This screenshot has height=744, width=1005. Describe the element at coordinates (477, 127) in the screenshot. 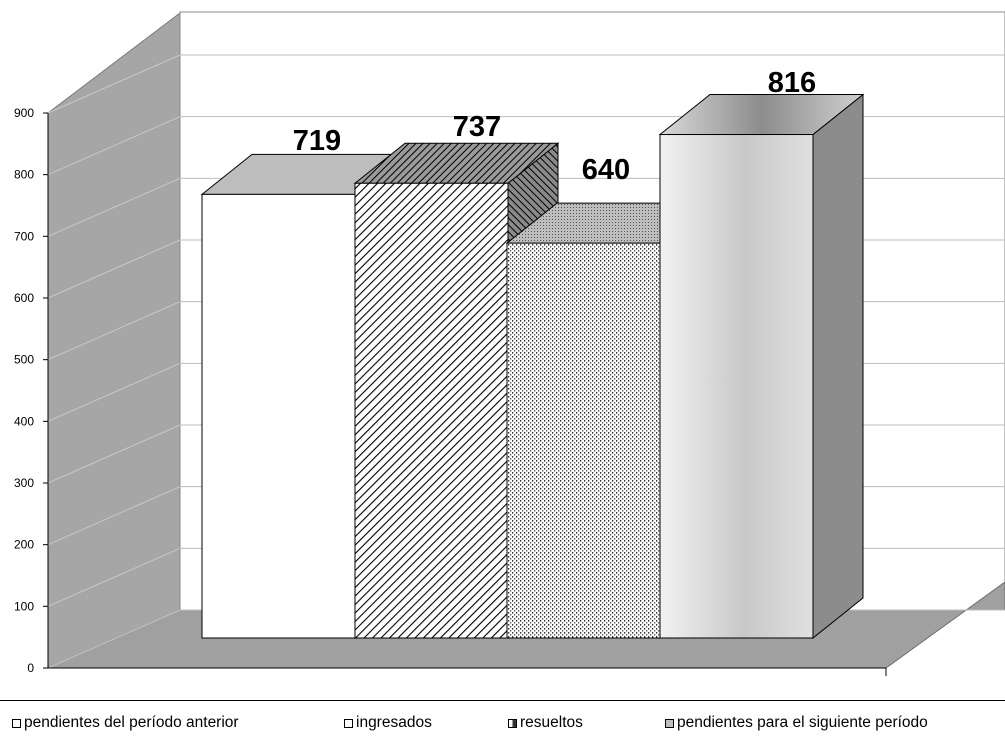

I see `data-label-2: 737` at that location.